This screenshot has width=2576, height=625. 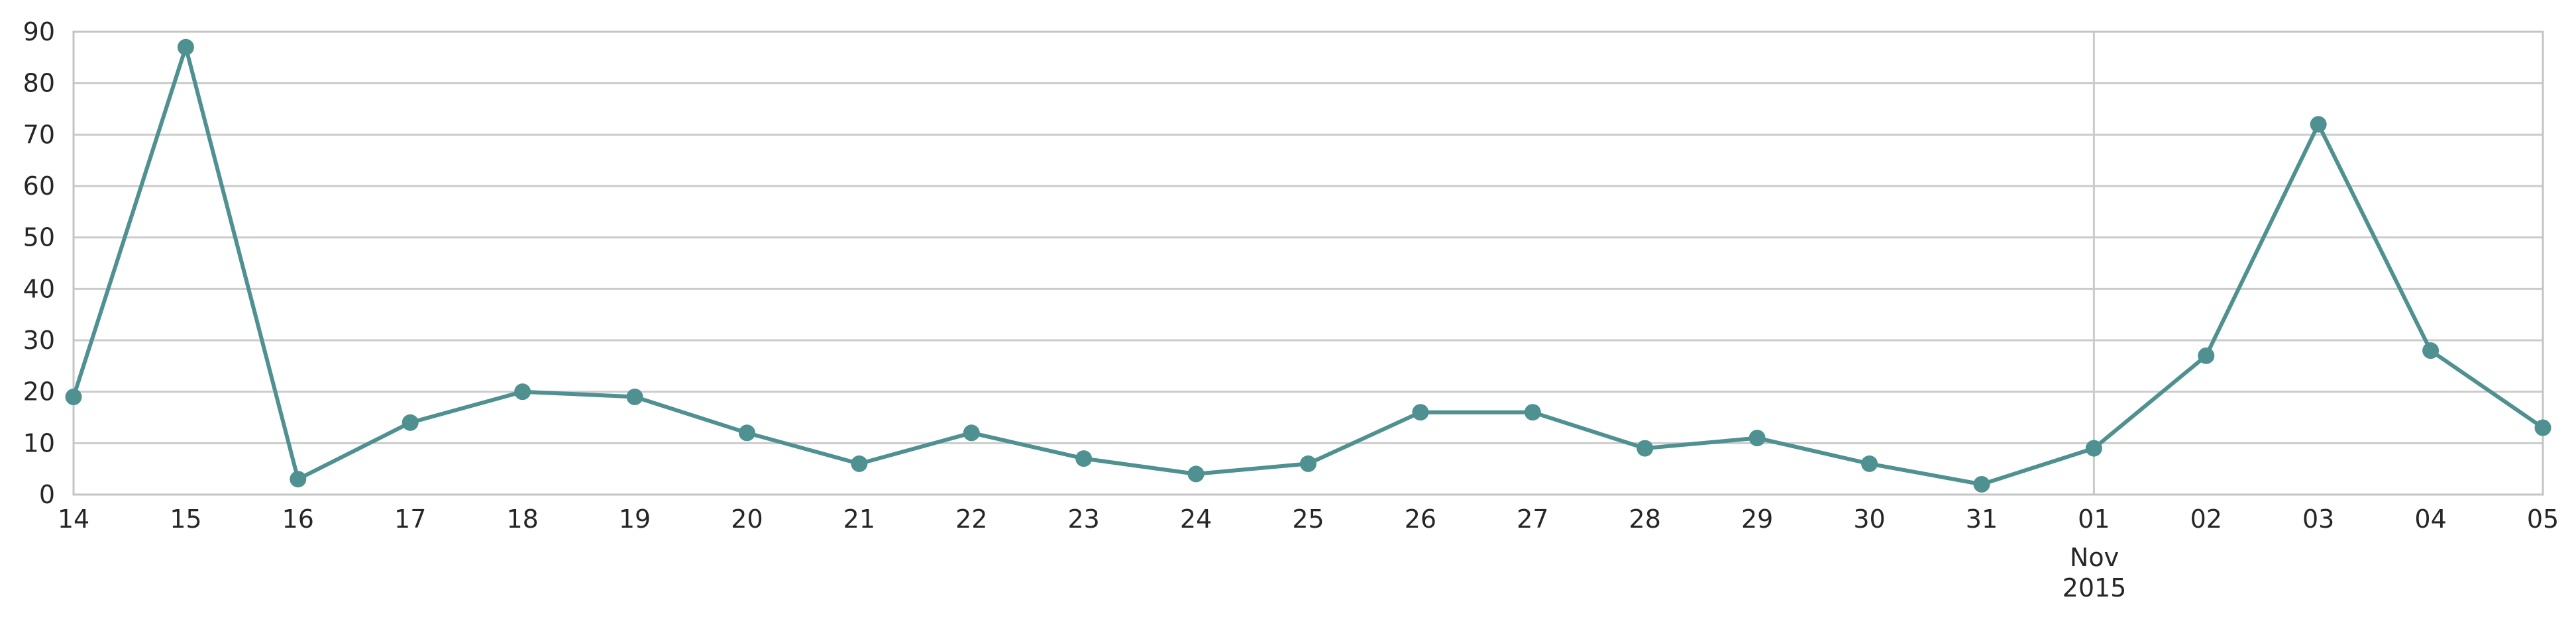 What do you see at coordinates (859, 519) in the screenshot?
I see `x-tick-label: 21` at bounding box center [859, 519].